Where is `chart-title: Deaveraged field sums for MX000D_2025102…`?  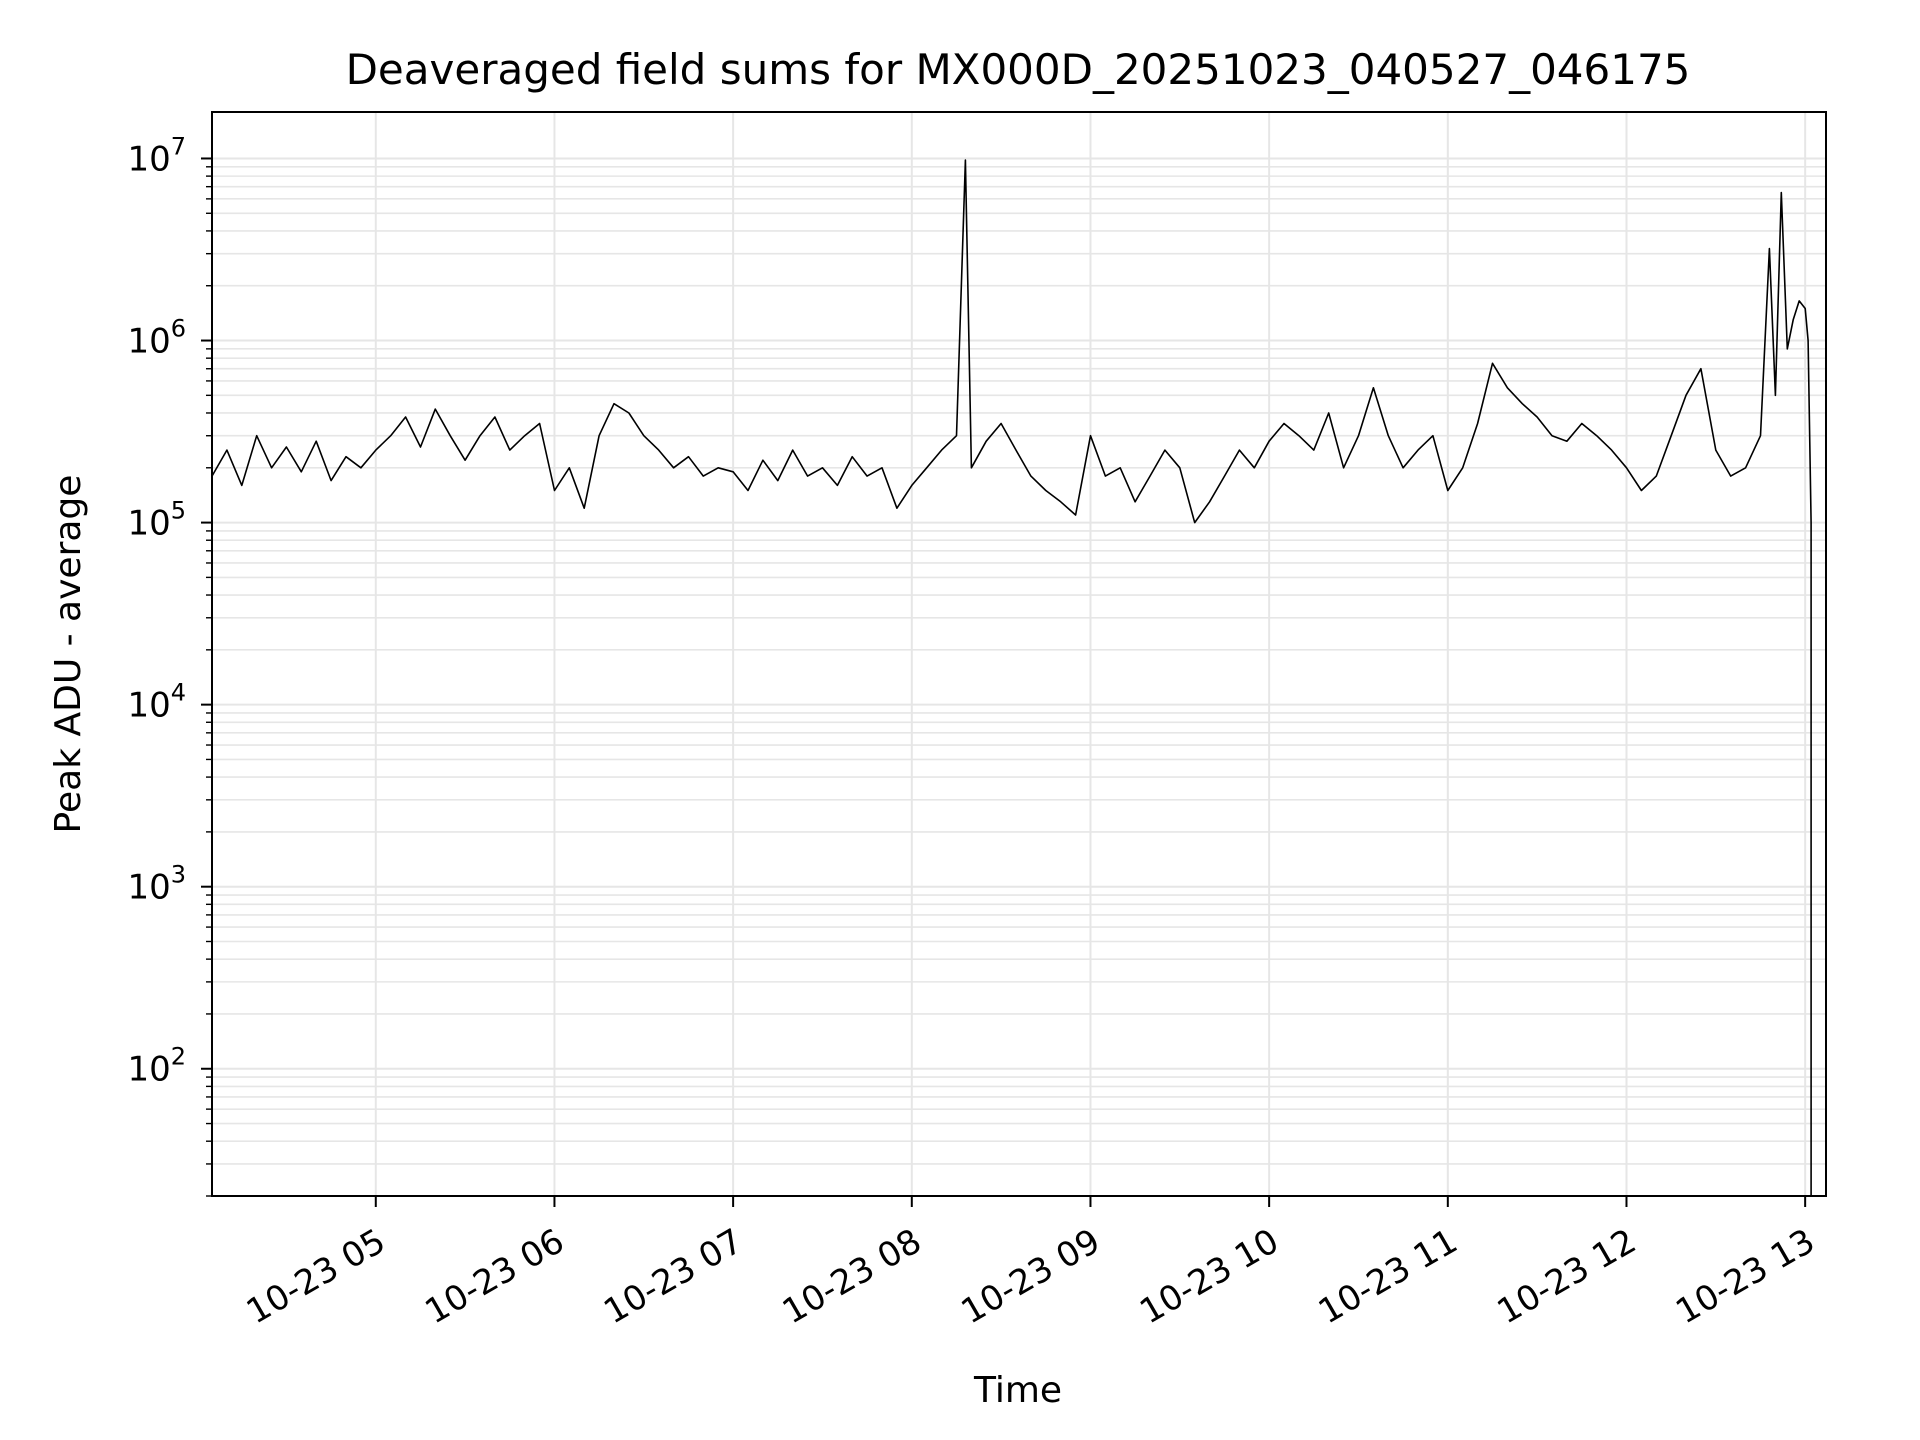 chart-title: Deaveraged field sums for MX000D_2025102… is located at coordinates (1018, 69).